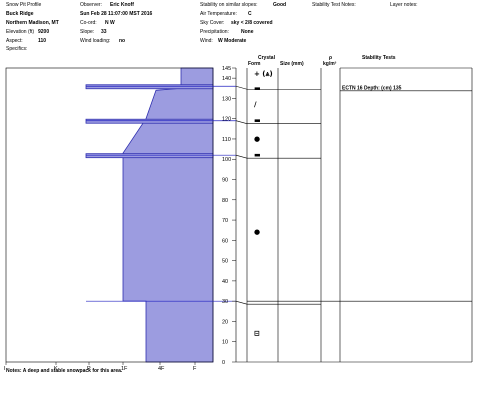 This screenshot has height=406, width=480. I want to click on depth-tick-label: 60, so click(225, 241).